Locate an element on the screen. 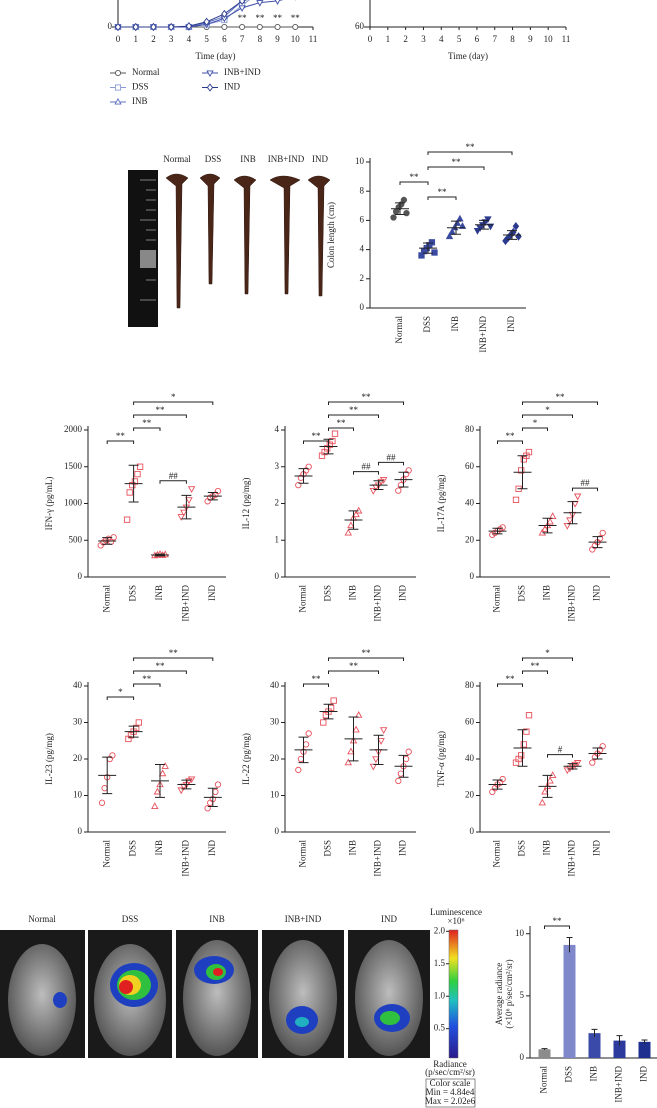 This screenshot has width=657, height=1108. y-axis-label: Colon length (cm) is located at coordinates (331, 235).